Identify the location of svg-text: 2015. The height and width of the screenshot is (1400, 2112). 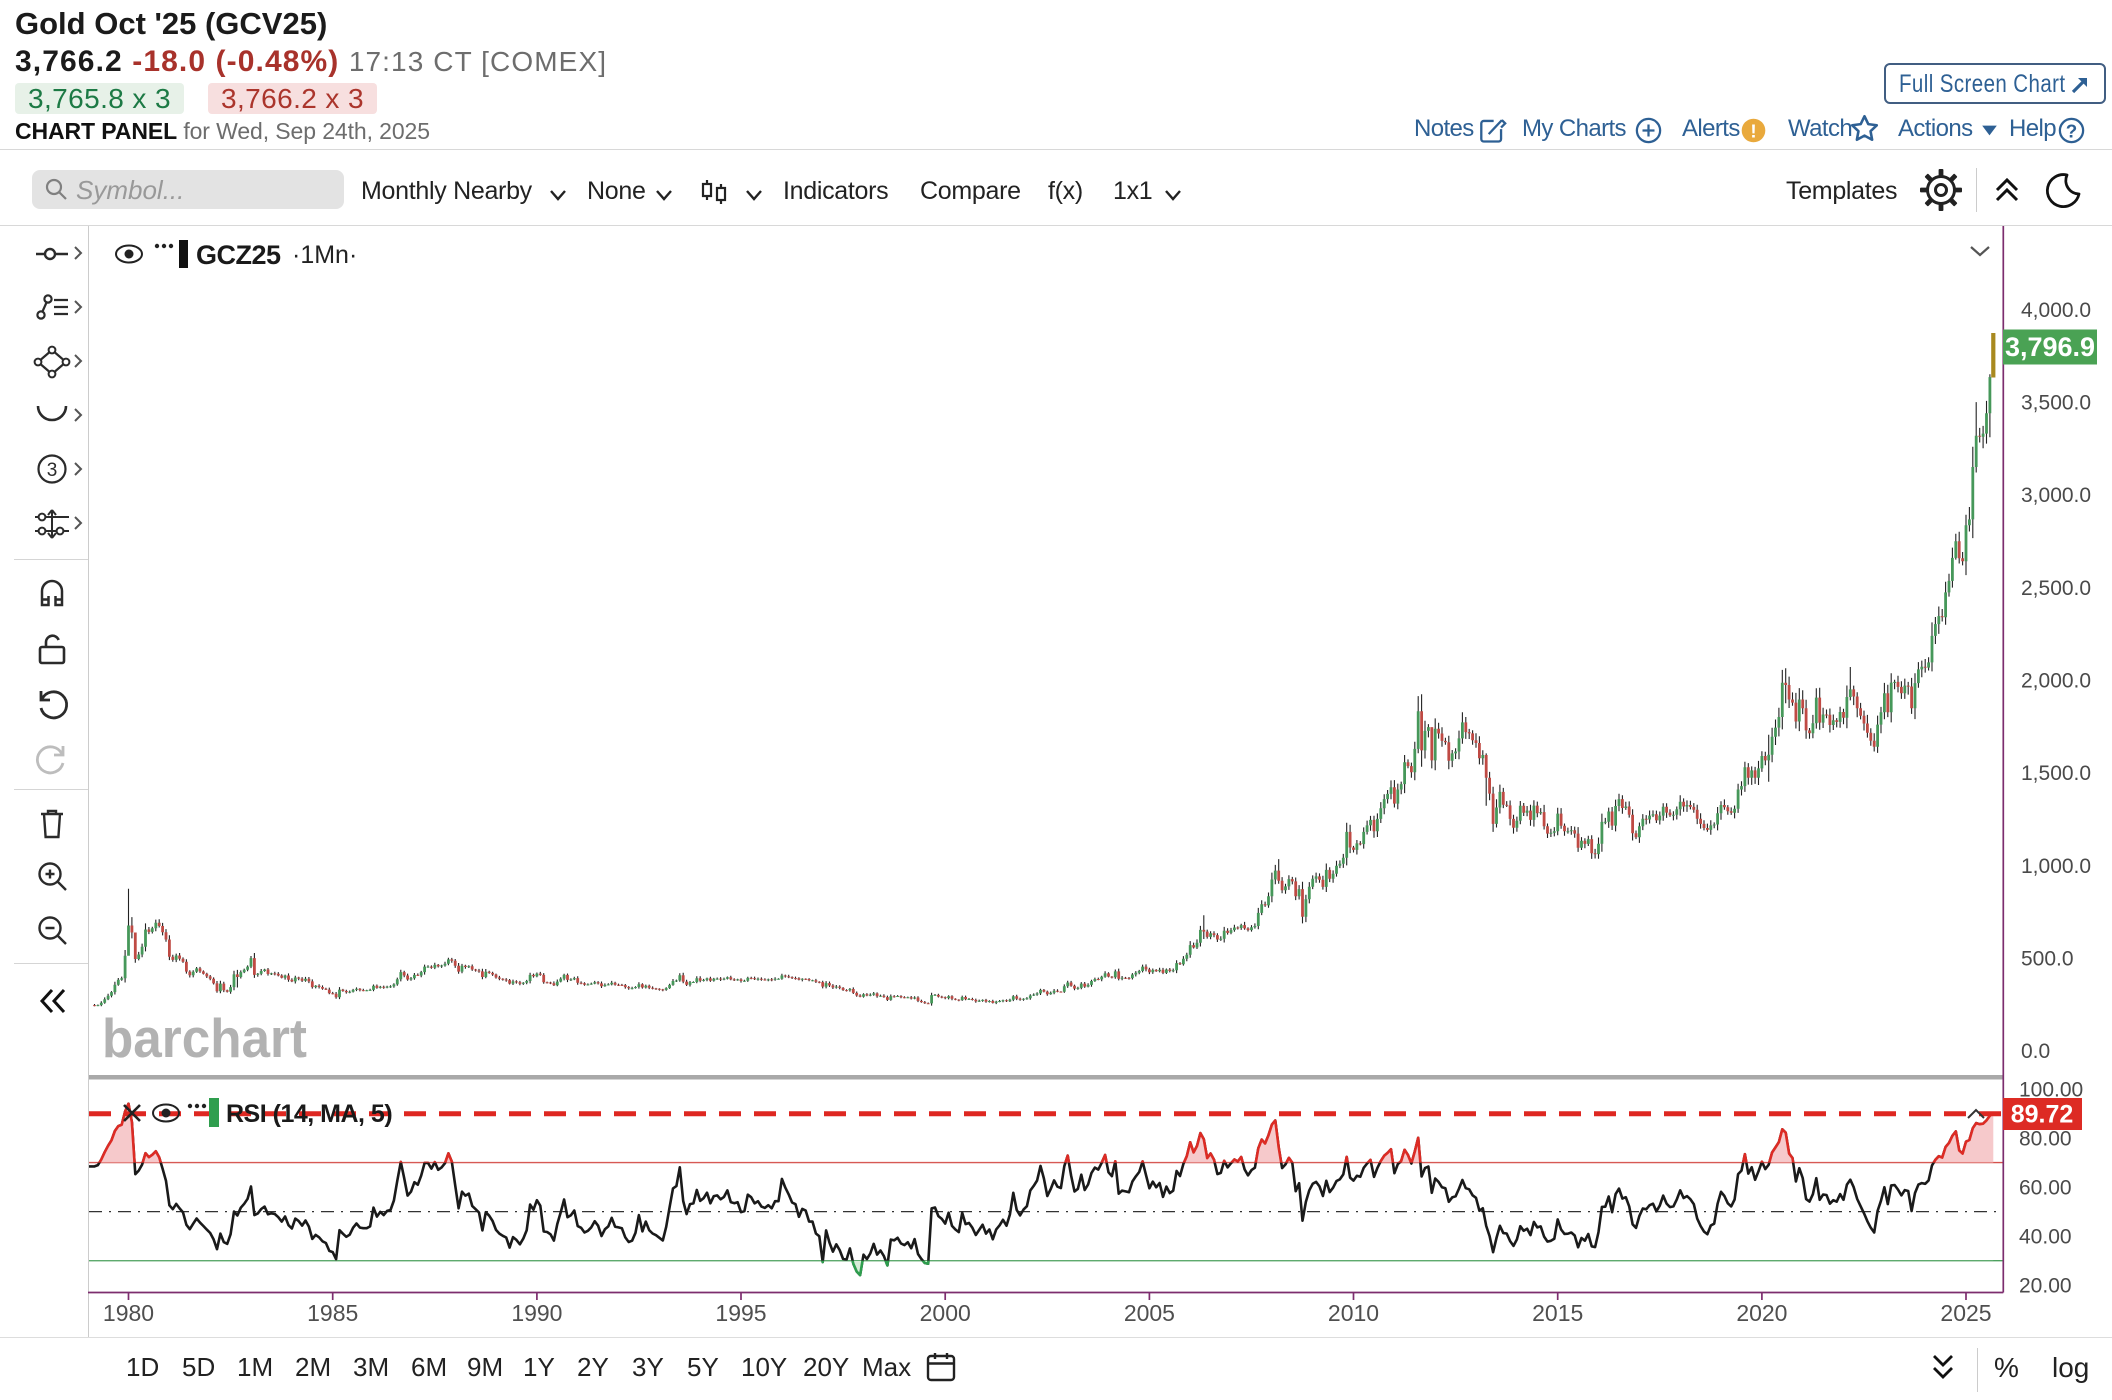
(1557, 1313).